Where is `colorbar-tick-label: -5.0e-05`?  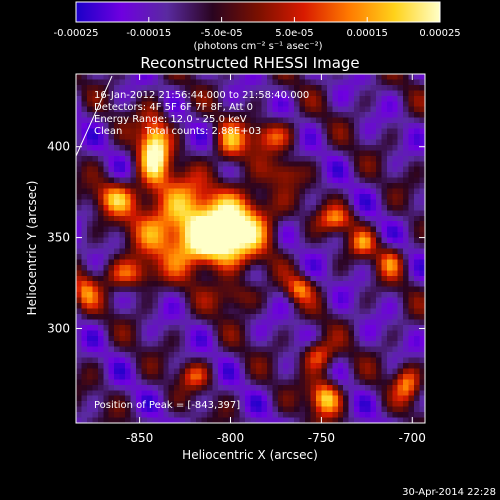
colorbar-tick-label: -5.0e-05 is located at coordinates (222, 33).